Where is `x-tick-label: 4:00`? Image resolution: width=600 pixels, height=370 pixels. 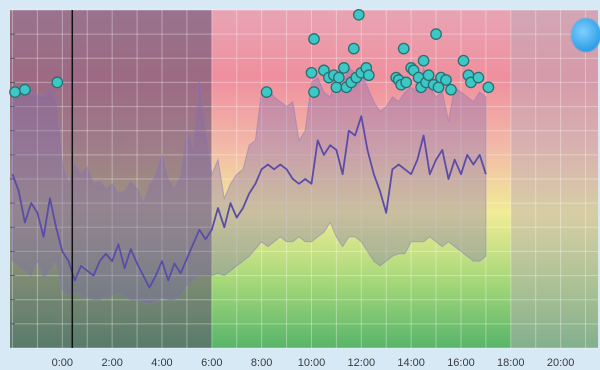
x-tick-label: 4:00 is located at coordinates (161, 363).